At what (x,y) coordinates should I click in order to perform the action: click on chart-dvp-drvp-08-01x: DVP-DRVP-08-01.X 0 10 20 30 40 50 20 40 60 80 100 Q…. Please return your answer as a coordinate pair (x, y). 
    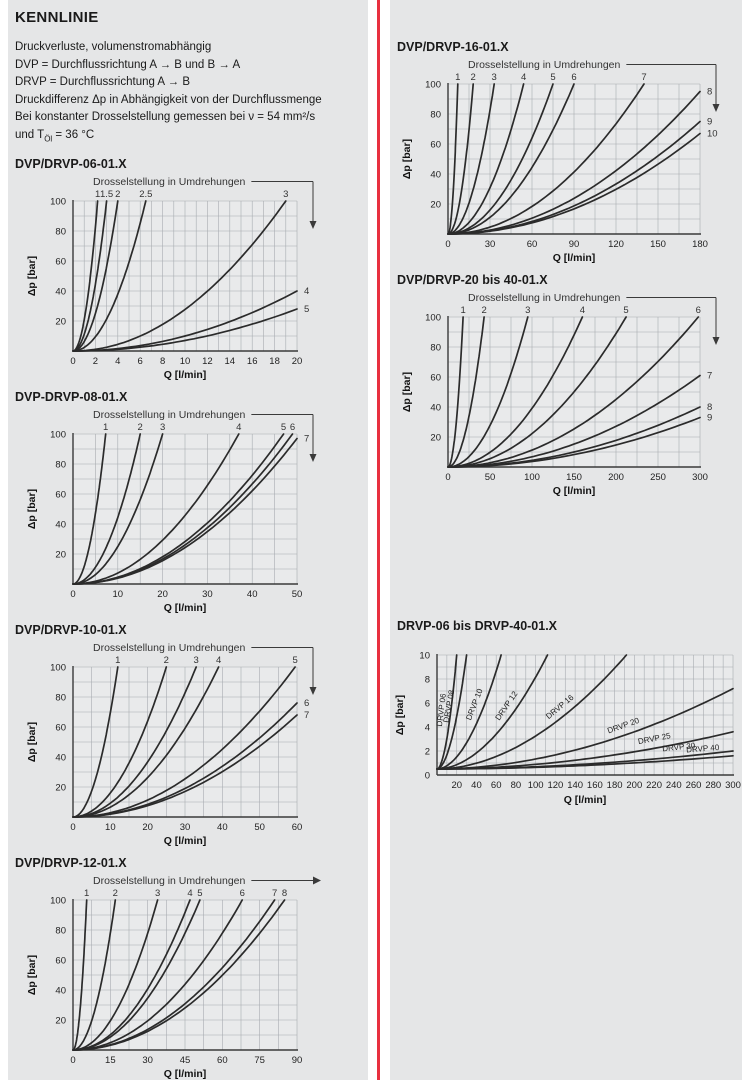
    Looking at the image, I should click on (188, 502).